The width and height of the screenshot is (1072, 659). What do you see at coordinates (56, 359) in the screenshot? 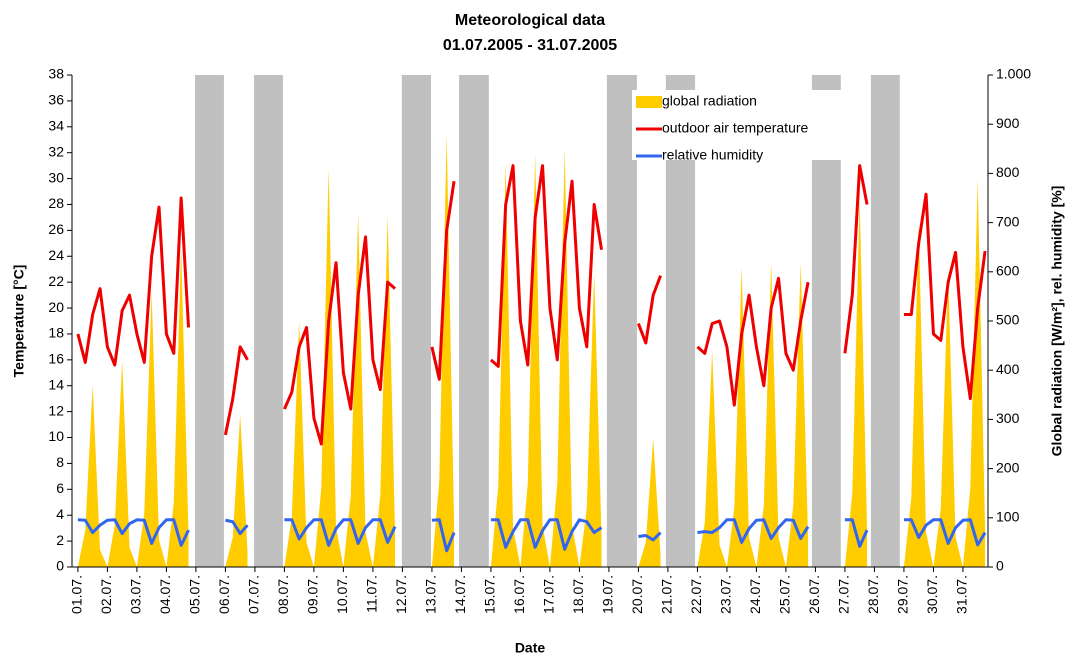
I see `y-tick-label: 16` at bounding box center [56, 359].